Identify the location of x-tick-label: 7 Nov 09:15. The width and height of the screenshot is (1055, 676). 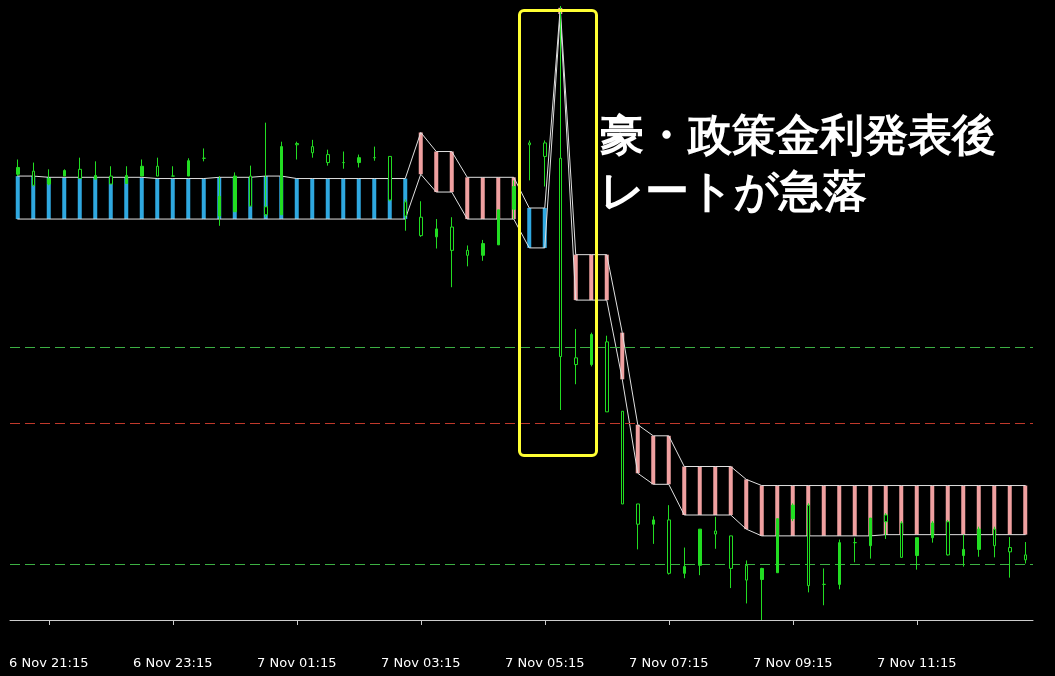
(793, 662).